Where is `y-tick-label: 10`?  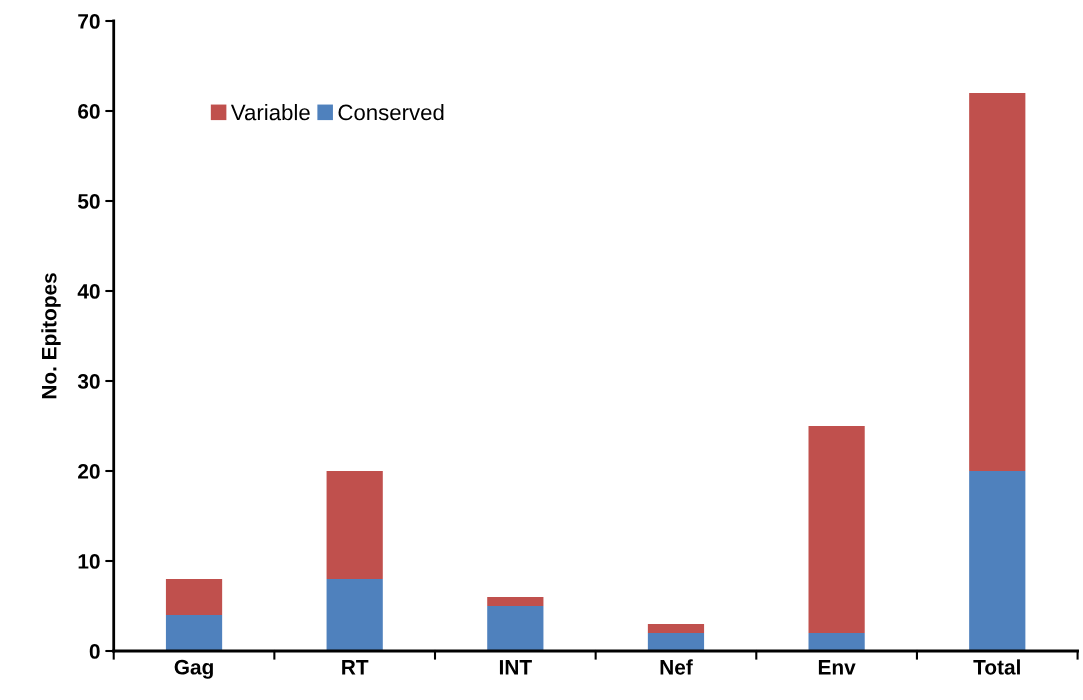 y-tick-label: 10 is located at coordinates (89, 561).